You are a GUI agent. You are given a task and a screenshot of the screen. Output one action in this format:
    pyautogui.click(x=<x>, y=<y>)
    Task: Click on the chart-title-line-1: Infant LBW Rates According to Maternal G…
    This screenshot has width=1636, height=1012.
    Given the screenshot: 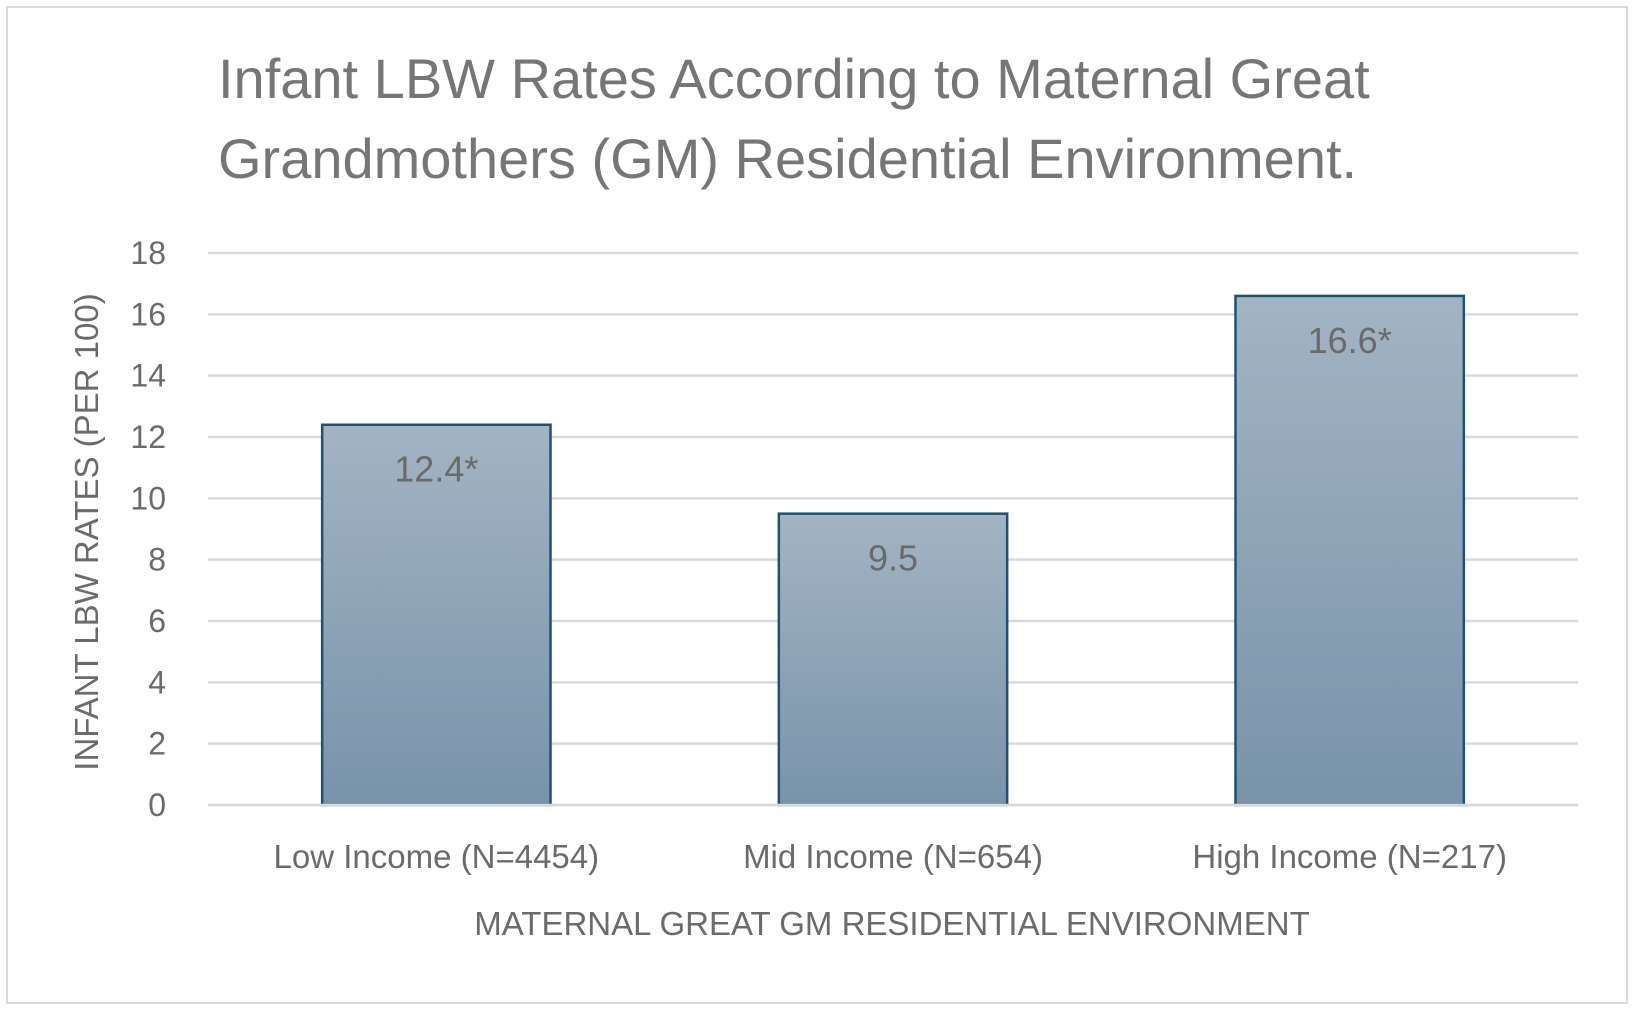 What is the action you would take?
    pyautogui.click(x=794, y=78)
    